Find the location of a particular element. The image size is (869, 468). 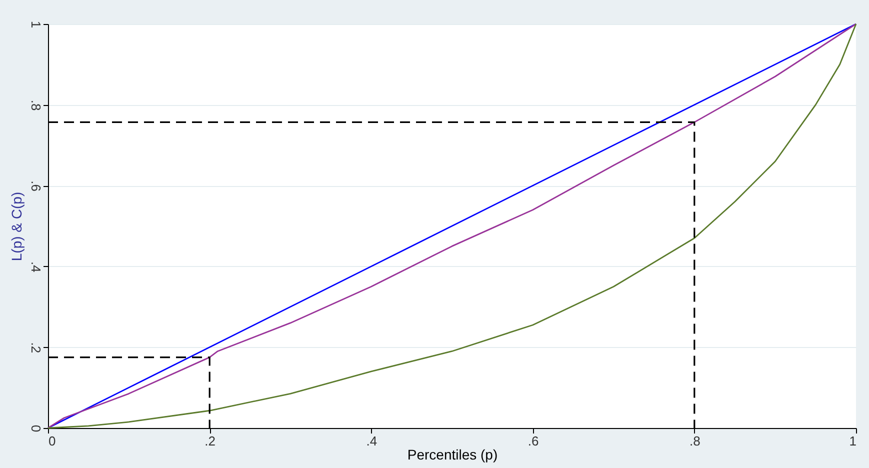

y-axis-title: L(p) & C(p) is located at coordinates (16, 227).